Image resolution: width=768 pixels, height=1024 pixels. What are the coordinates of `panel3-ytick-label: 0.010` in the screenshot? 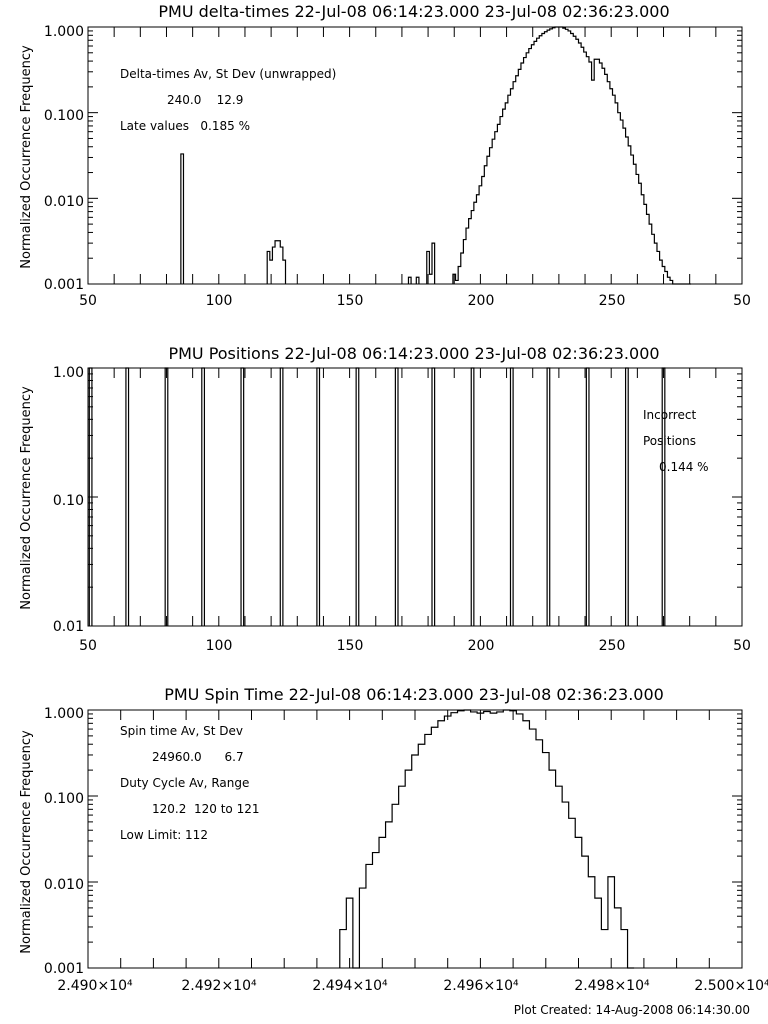 It's located at (64, 885).